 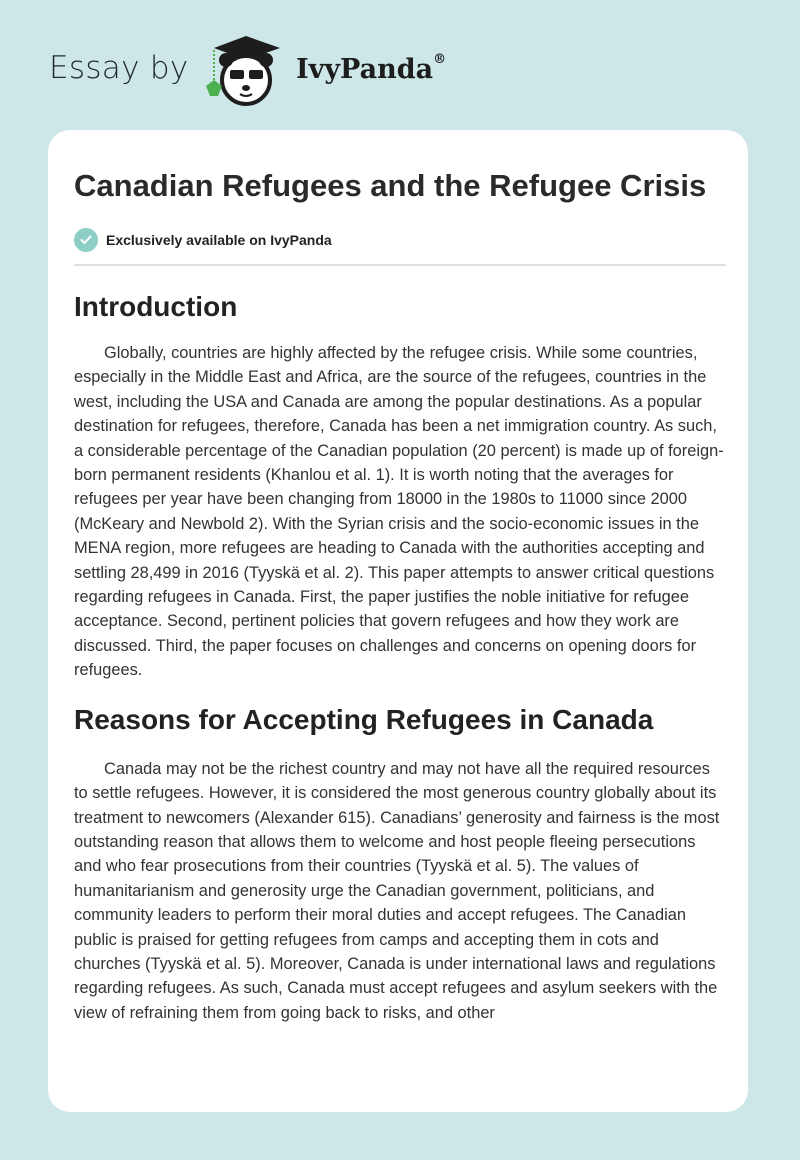 I want to click on site-header: Essay by IvyPanda®, so click(x=400, y=70).